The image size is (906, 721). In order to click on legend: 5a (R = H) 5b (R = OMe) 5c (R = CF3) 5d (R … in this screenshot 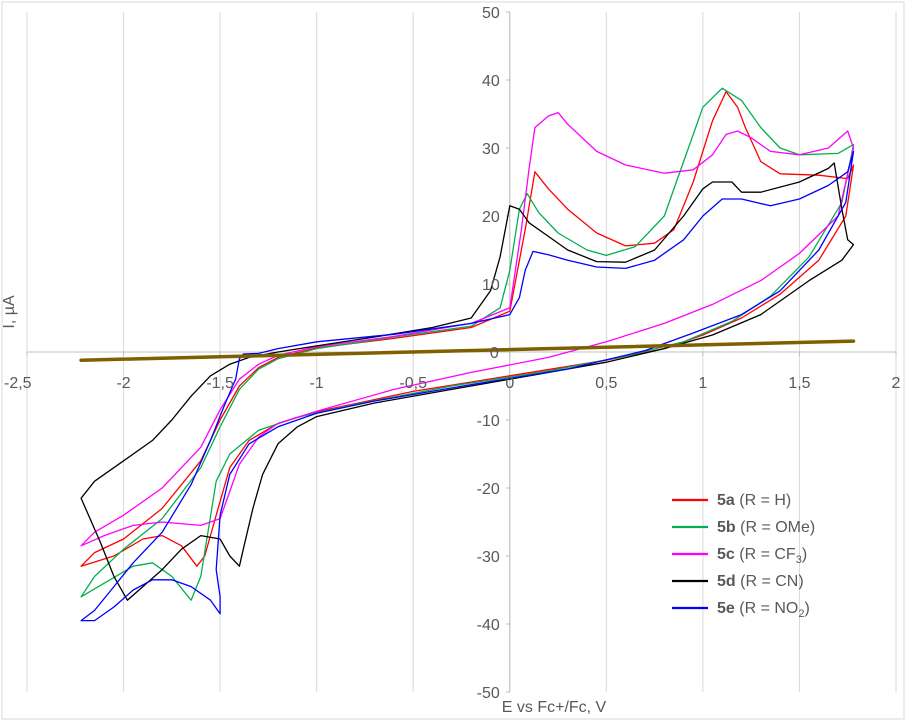, I will do `click(743, 556)`.